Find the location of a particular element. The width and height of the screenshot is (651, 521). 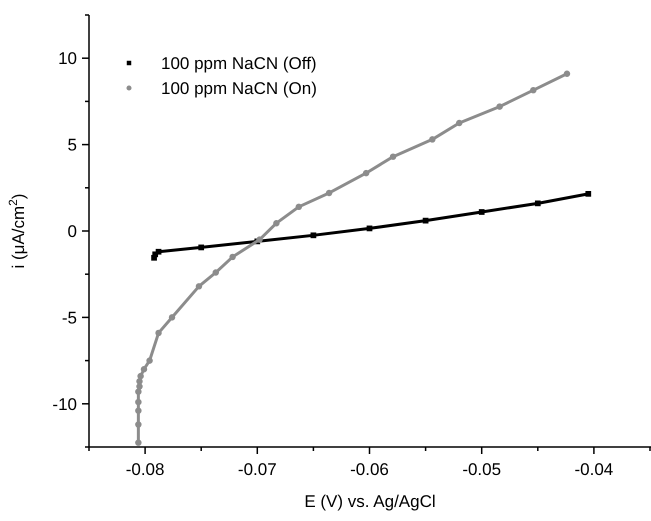

x-tick-label: -0.07 is located at coordinates (257, 469).